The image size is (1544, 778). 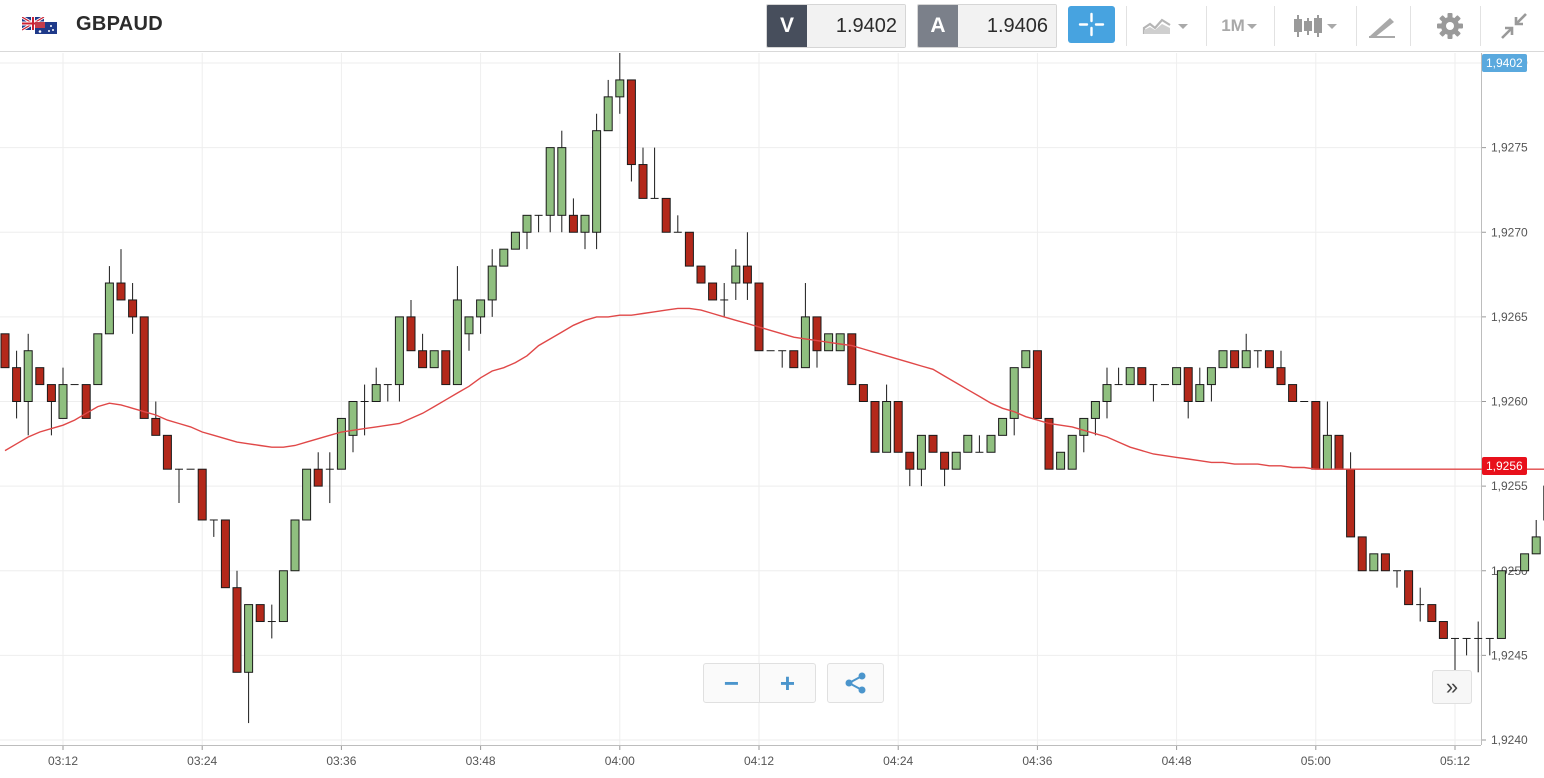 What do you see at coordinates (46, 28) in the screenshot?
I see `australia-flag-icon` at bounding box center [46, 28].